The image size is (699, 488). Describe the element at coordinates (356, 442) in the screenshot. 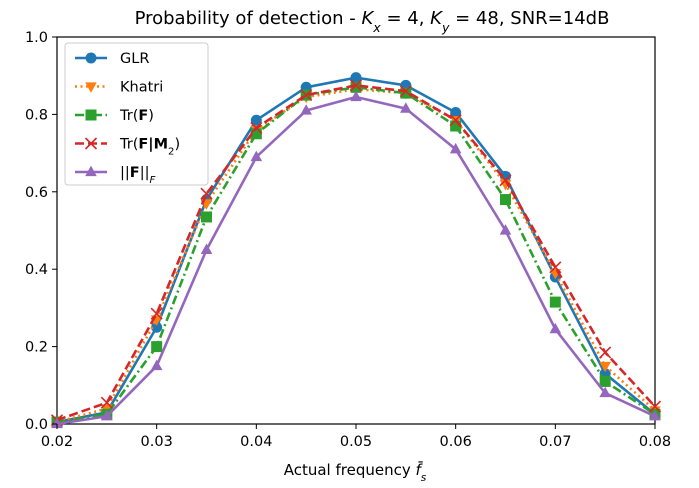

I see `x-tick-label: 0.05` at that location.